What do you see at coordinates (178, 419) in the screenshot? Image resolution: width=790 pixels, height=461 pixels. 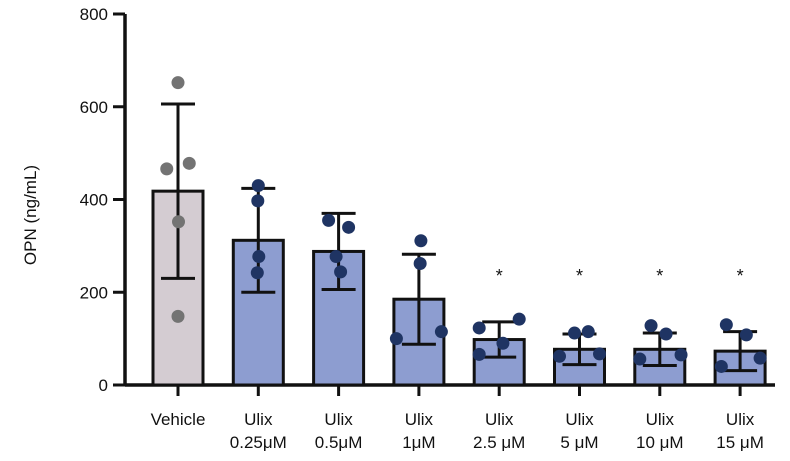 I see `x-tick-label: Vehicle` at bounding box center [178, 419].